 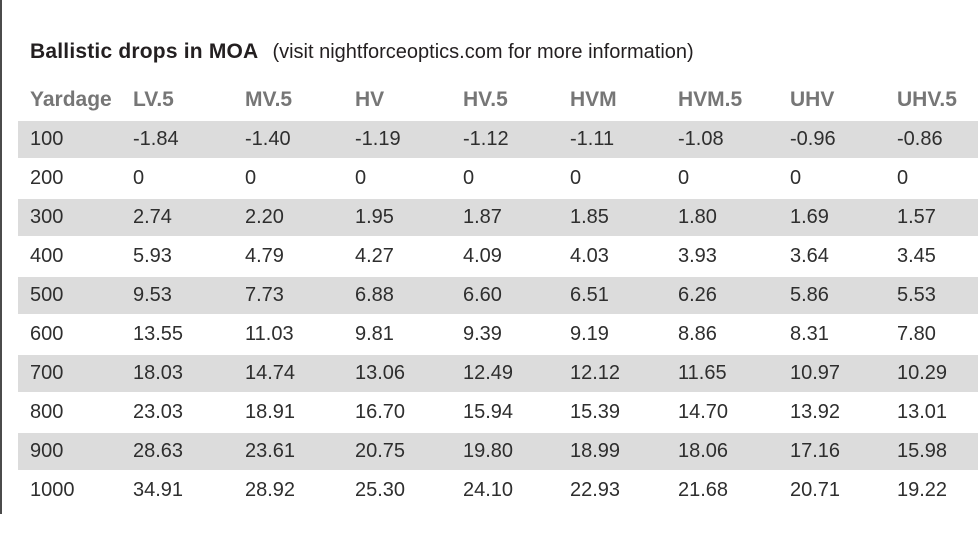 What do you see at coordinates (488, 373) in the screenshot?
I see `drop-value-cell: 12.49` at bounding box center [488, 373].